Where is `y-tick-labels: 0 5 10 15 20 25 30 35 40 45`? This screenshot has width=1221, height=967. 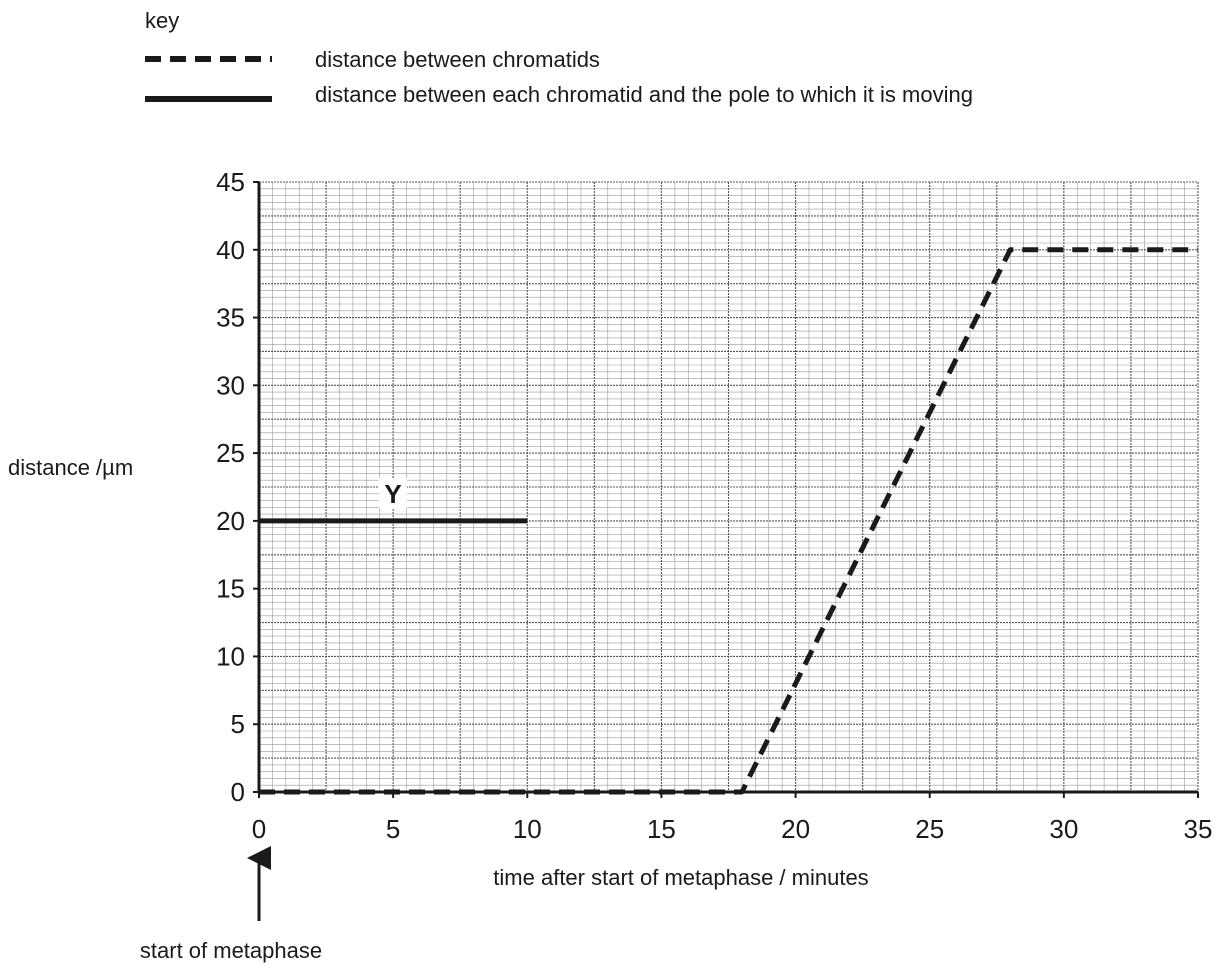 y-tick-labels: 0 5 10 15 20 25 30 35 40 45 is located at coordinates (237, 487).